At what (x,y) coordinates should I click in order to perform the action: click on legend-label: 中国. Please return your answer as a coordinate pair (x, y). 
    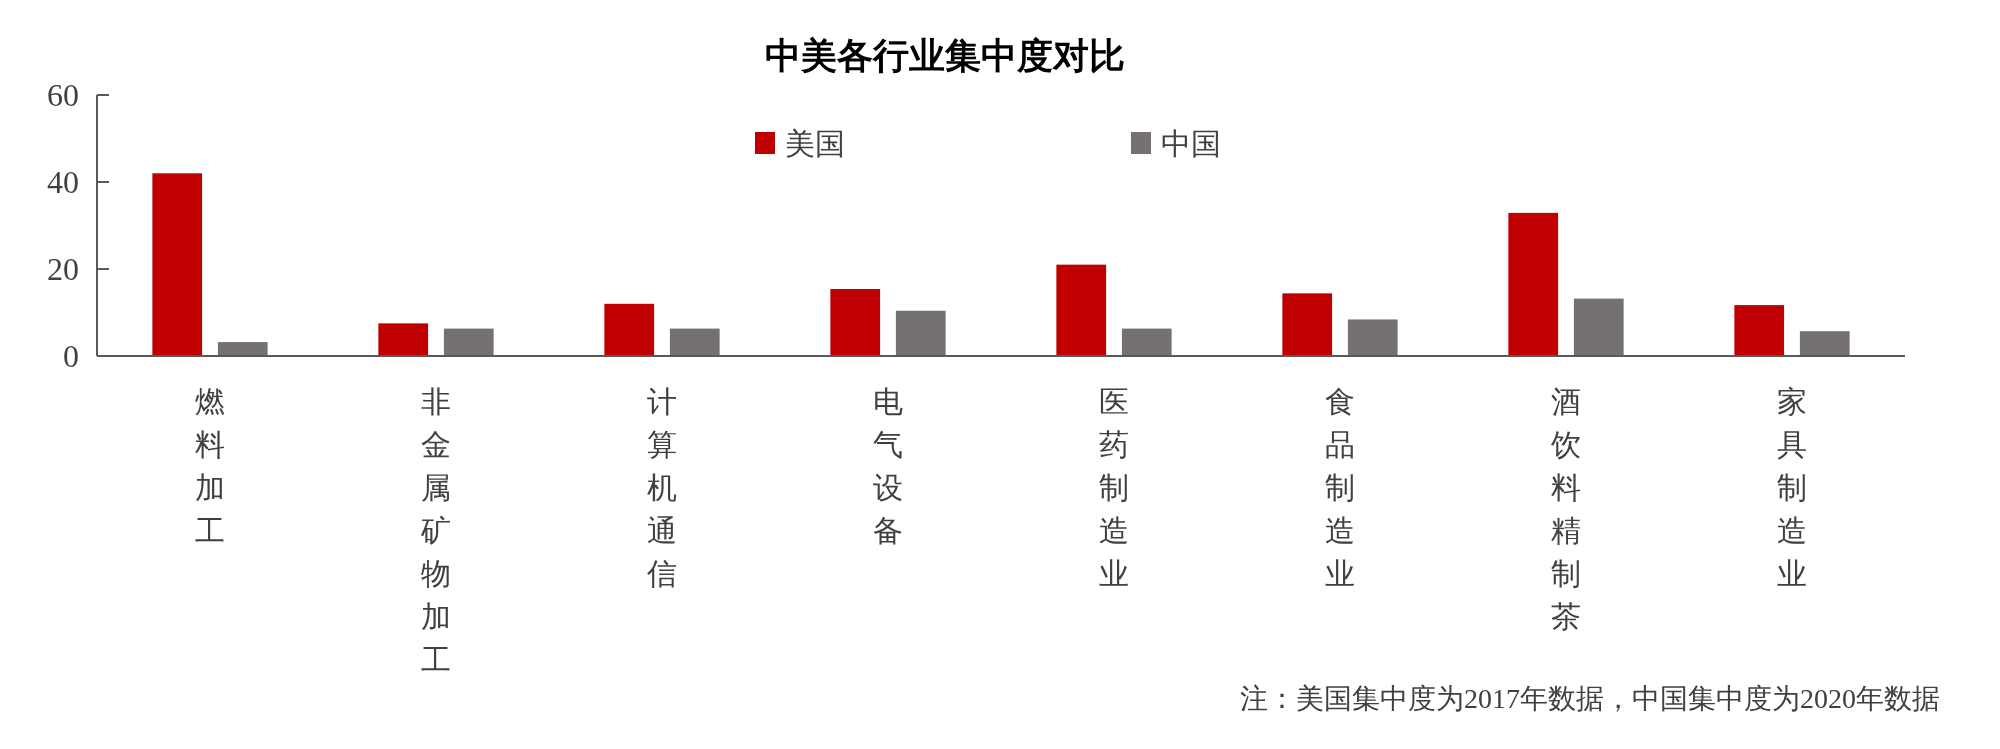
    Looking at the image, I should click on (1191, 143).